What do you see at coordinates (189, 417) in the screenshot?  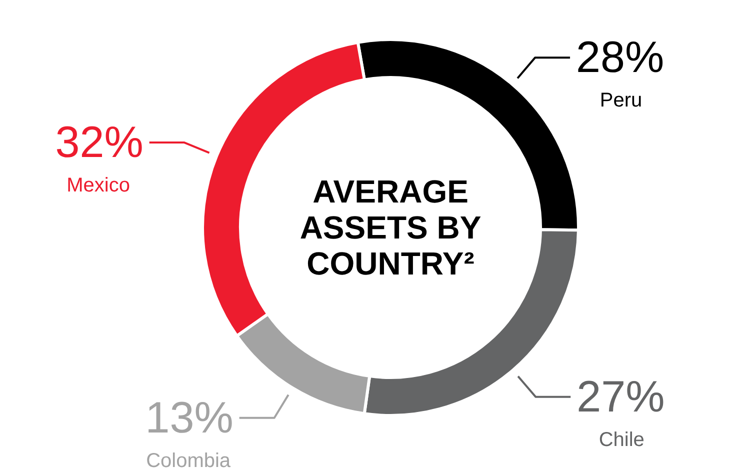 I see `data-label: 13%` at bounding box center [189, 417].